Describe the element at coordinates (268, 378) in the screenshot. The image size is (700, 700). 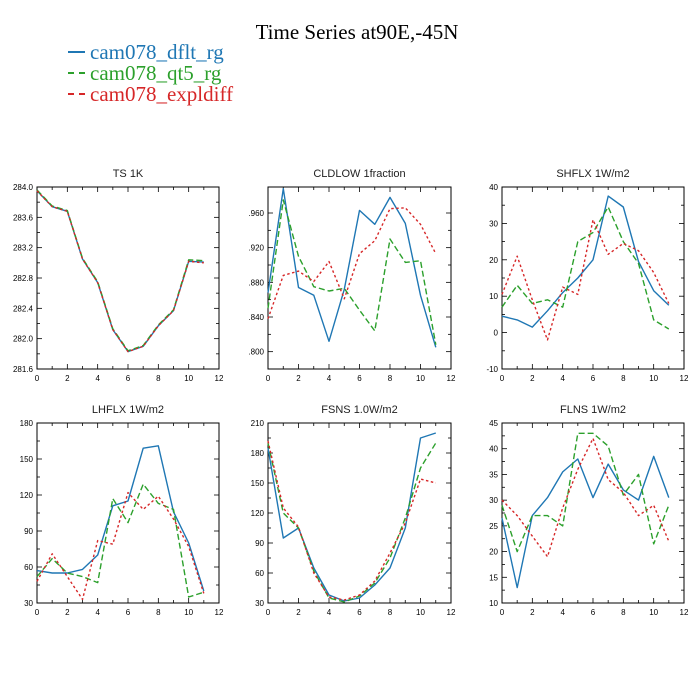
I see `x-tick-label-1: 0` at that location.